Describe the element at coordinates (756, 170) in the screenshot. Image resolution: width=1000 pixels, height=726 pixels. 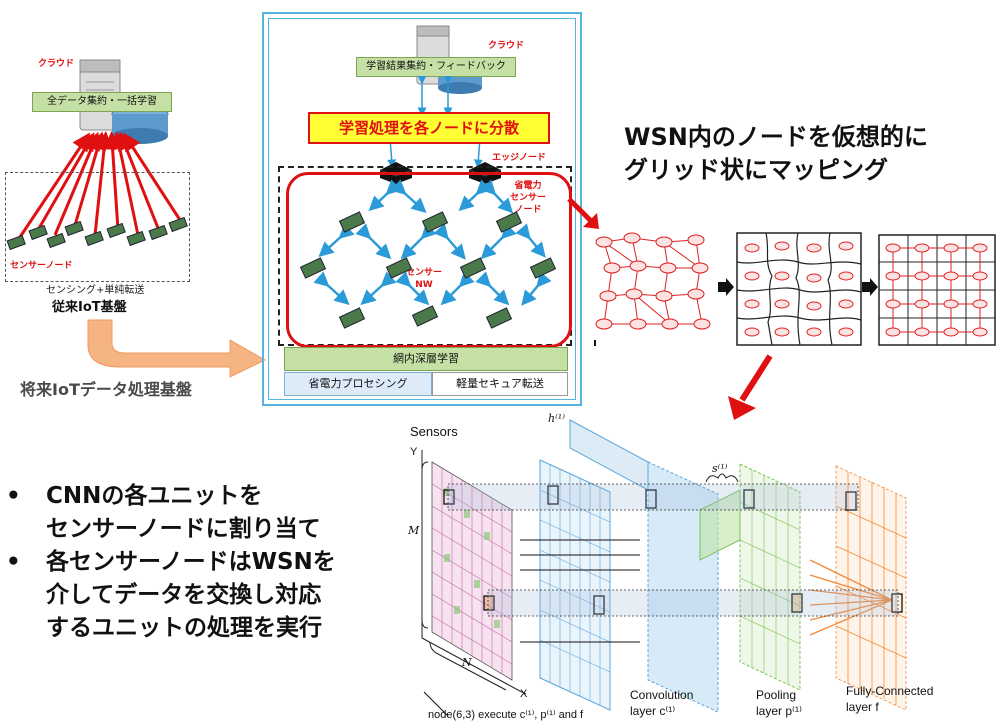
I see `mapping-title-line-2: グリッド状にマッピング` at that location.